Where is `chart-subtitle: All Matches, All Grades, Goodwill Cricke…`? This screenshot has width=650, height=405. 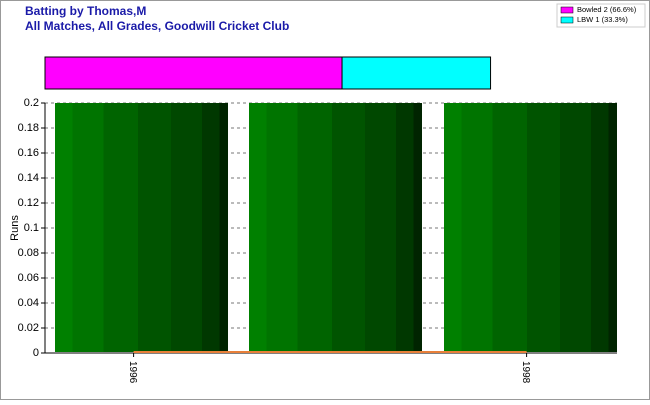
chart-subtitle: All Matches, All Grades, Goodwill Cricke… is located at coordinates (157, 26).